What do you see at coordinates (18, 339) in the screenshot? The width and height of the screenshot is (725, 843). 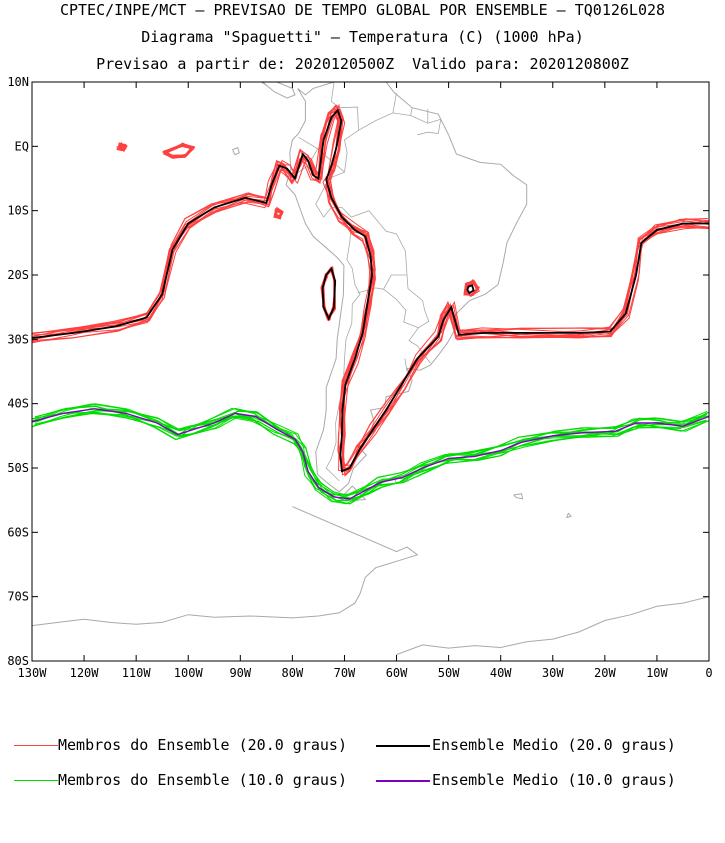 I see `y-tick-label-4: 30S` at bounding box center [18, 339].